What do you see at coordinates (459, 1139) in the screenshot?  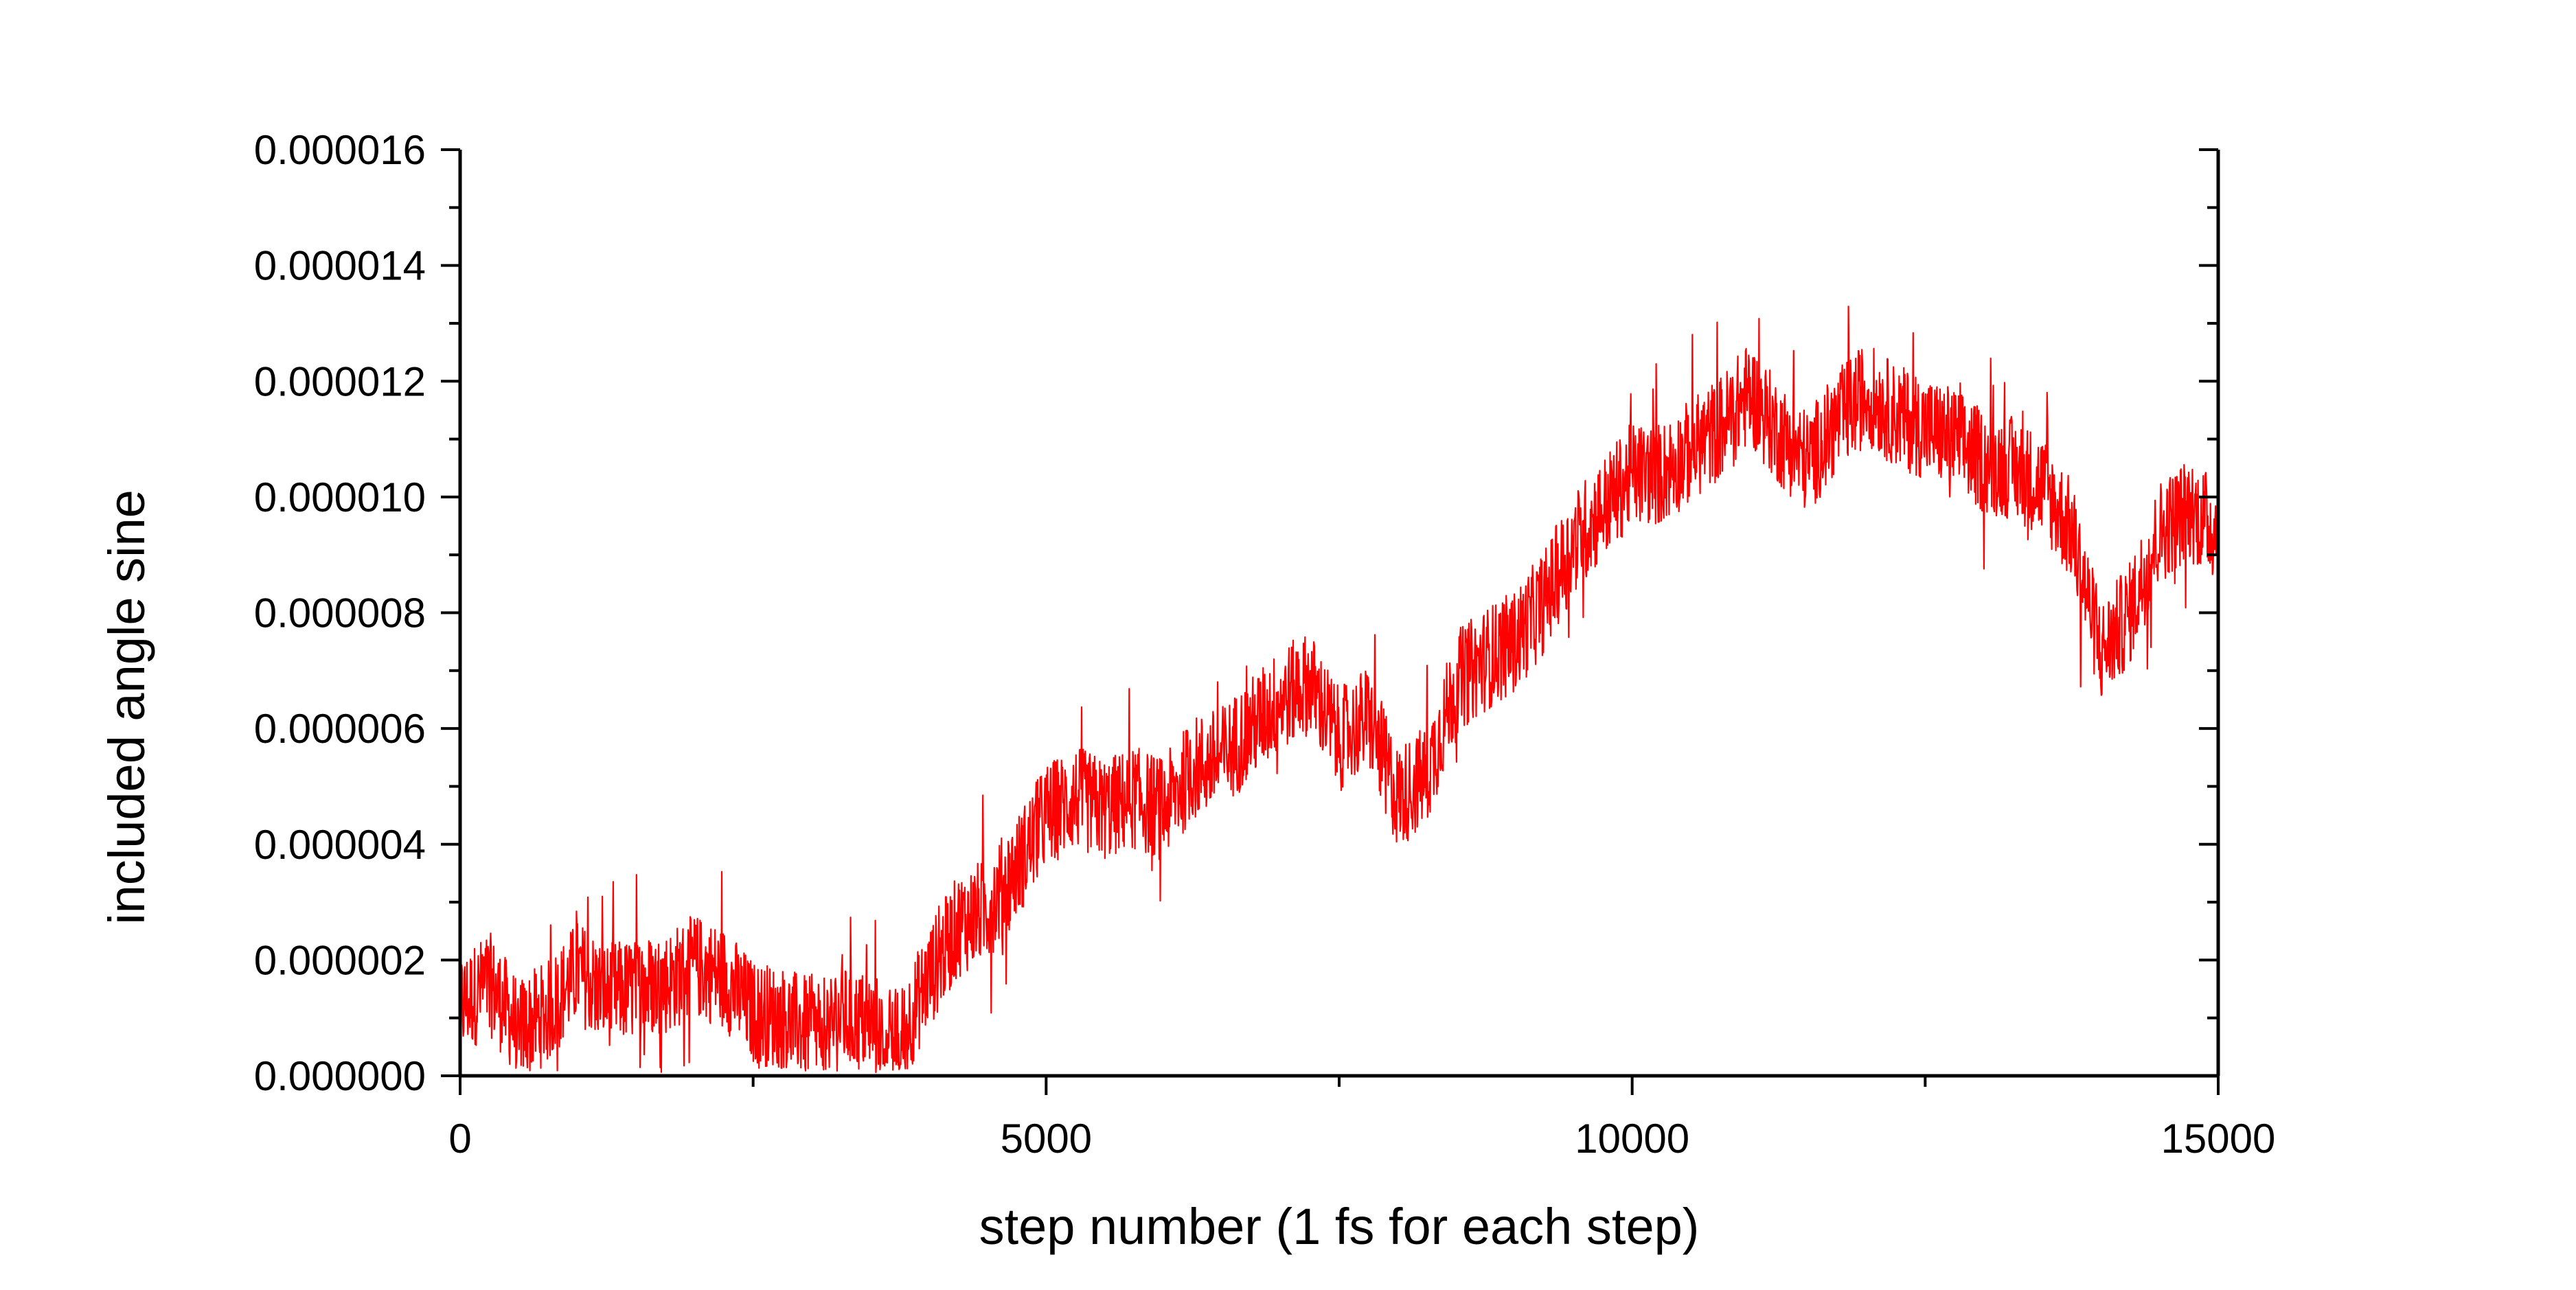 I see `x-tick-label: 0` at bounding box center [459, 1139].